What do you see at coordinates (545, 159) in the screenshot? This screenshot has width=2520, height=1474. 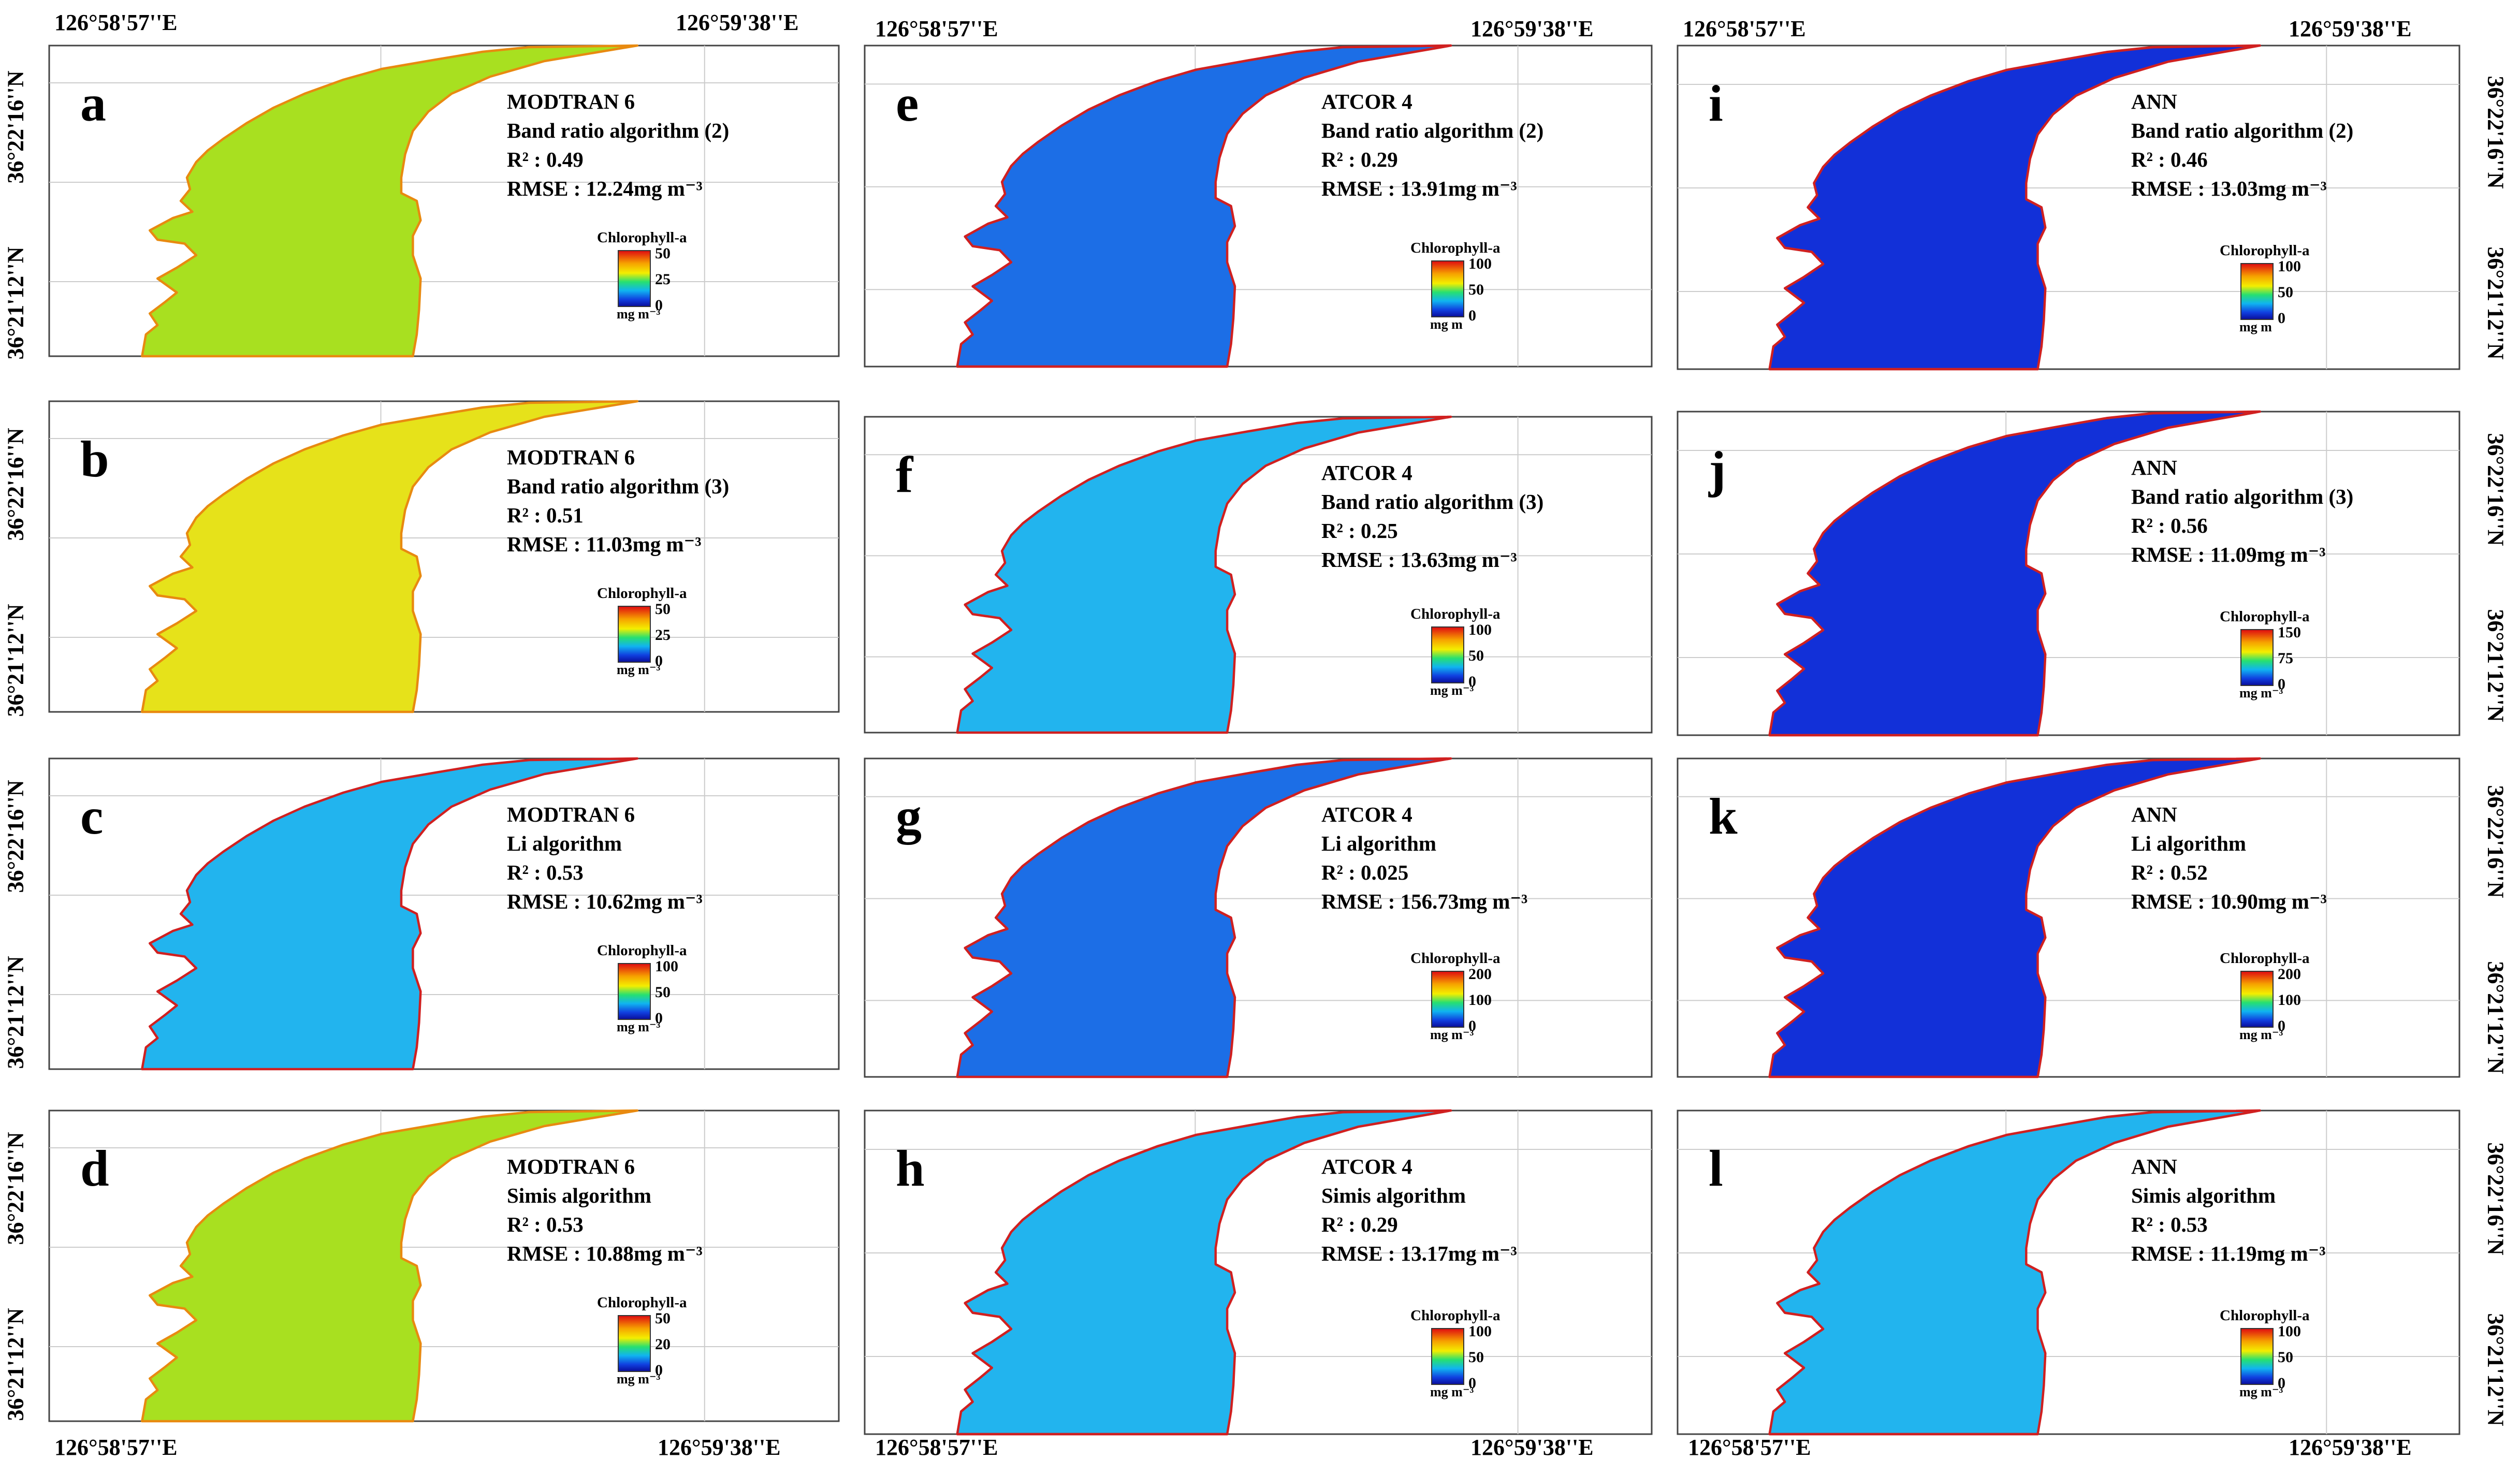 I see `r-squared: R² : 0.49` at bounding box center [545, 159].